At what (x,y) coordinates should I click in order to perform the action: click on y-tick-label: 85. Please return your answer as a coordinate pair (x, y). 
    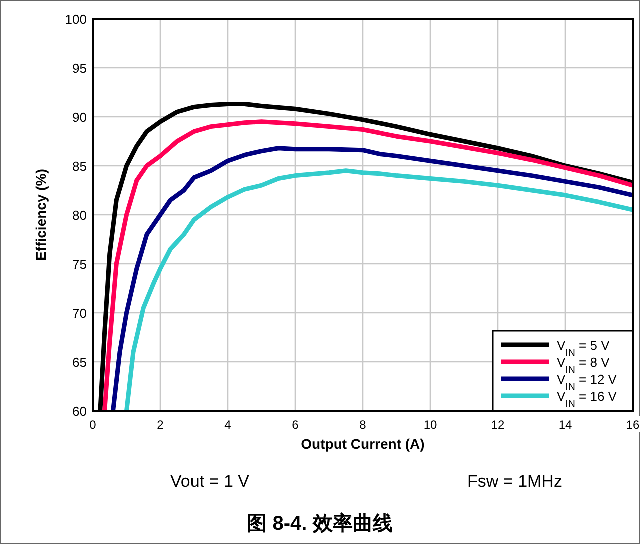
    Looking at the image, I should click on (79, 166).